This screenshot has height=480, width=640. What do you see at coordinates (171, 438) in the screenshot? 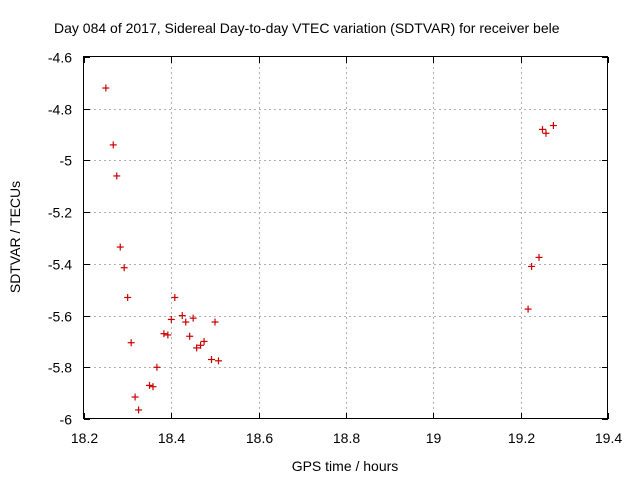
I see `x-tick-label: 18.4` at bounding box center [171, 438].